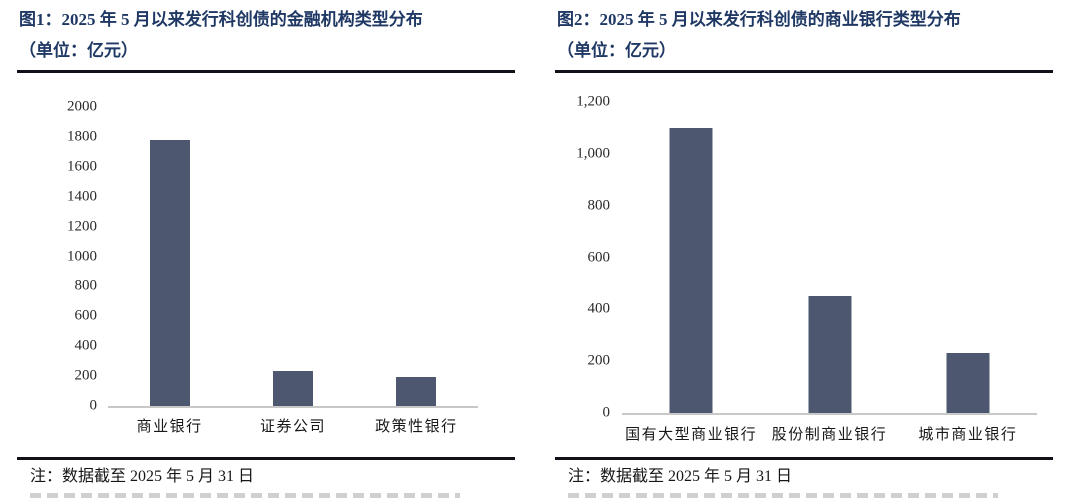  I want to click on x-axis-labels: 商业银行 证券公司 政策性银行, so click(293, 429).